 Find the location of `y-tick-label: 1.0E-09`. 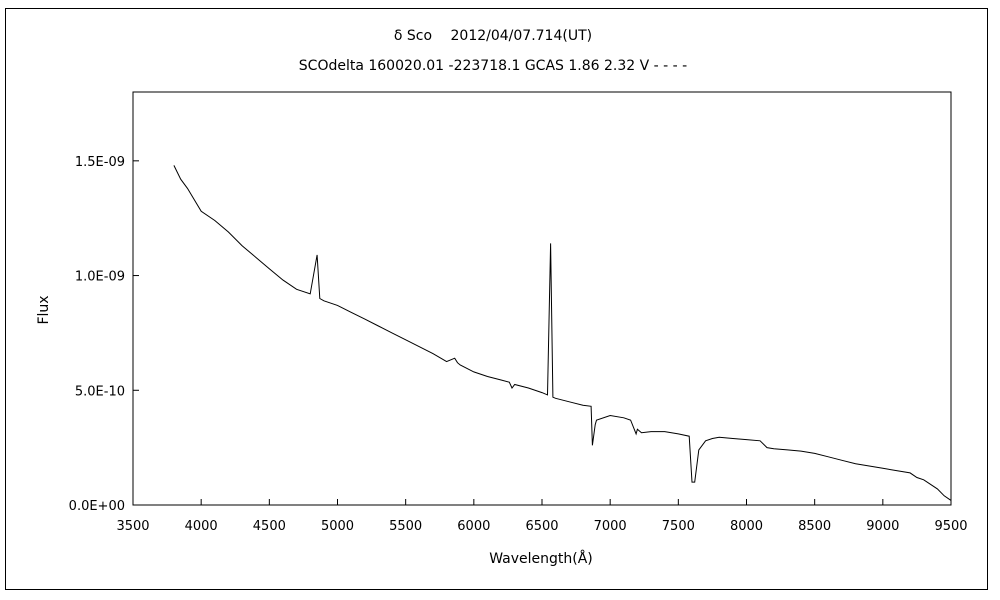

y-tick-label: 1.0E-09 is located at coordinates (100, 277).